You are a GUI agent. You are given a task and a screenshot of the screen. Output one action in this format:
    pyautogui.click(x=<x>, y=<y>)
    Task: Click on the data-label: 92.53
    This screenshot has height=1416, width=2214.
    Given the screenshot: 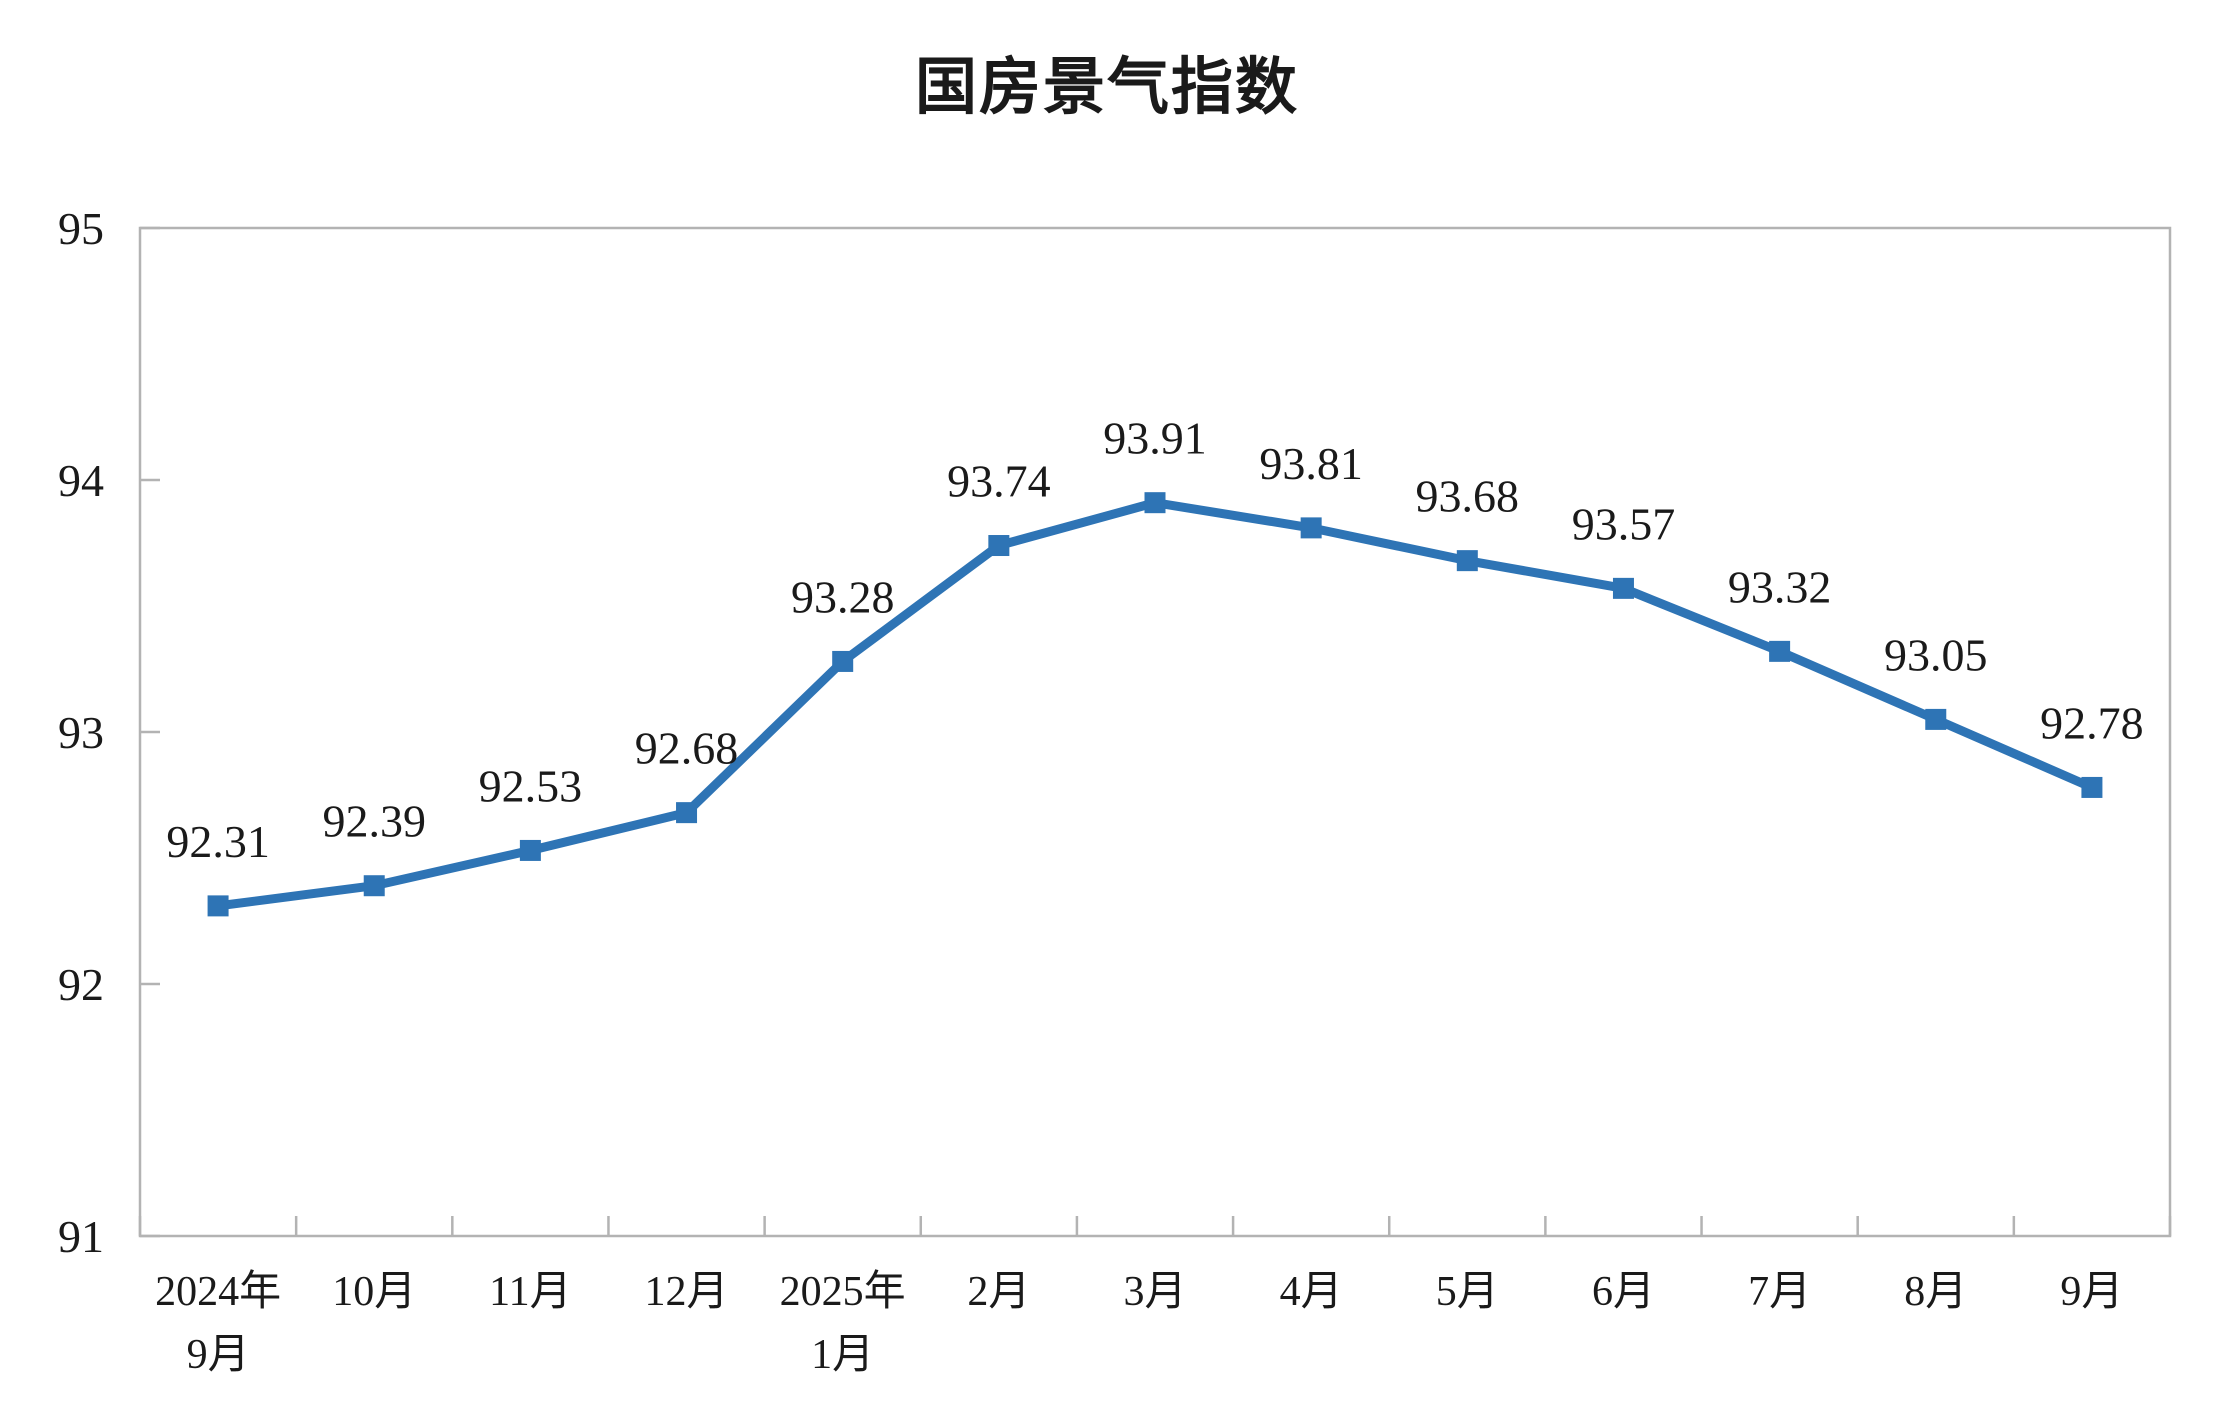 What is the action you would take?
    pyautogui.click(x=531, y=785)
    